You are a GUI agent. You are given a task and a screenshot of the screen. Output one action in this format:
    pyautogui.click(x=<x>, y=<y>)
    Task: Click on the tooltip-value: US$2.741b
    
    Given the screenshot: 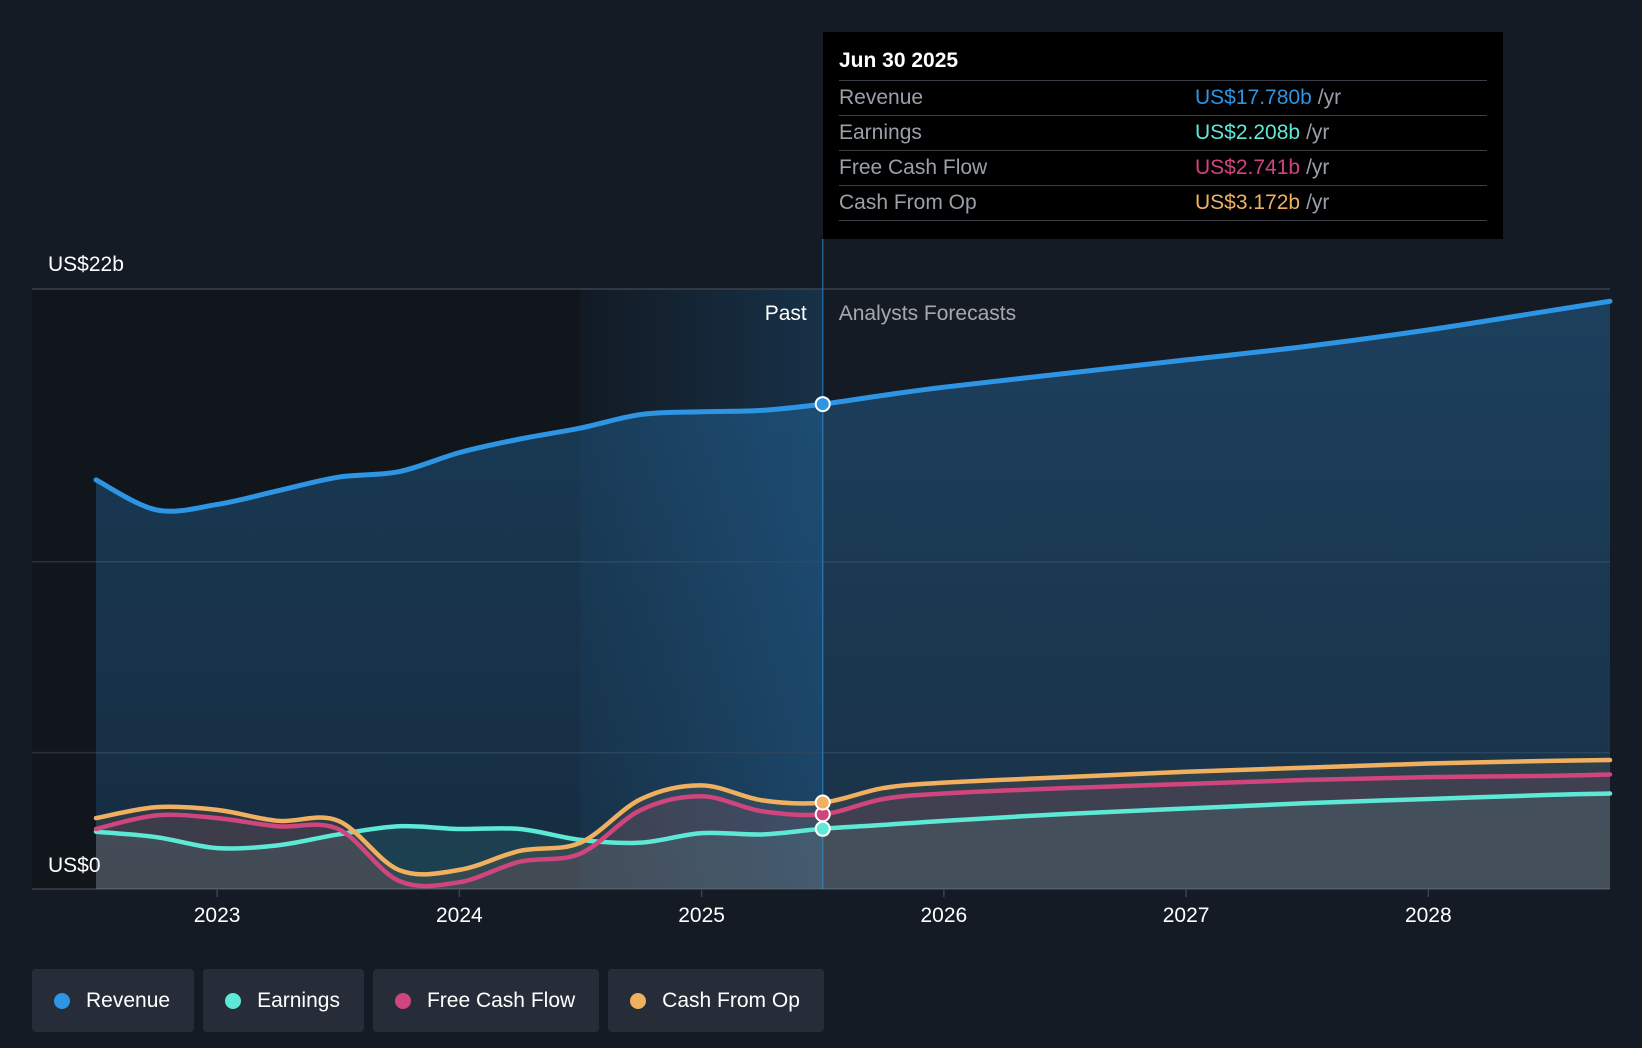 What is the action you would take?
    pyautogui.click(x=1248, y=167)
    